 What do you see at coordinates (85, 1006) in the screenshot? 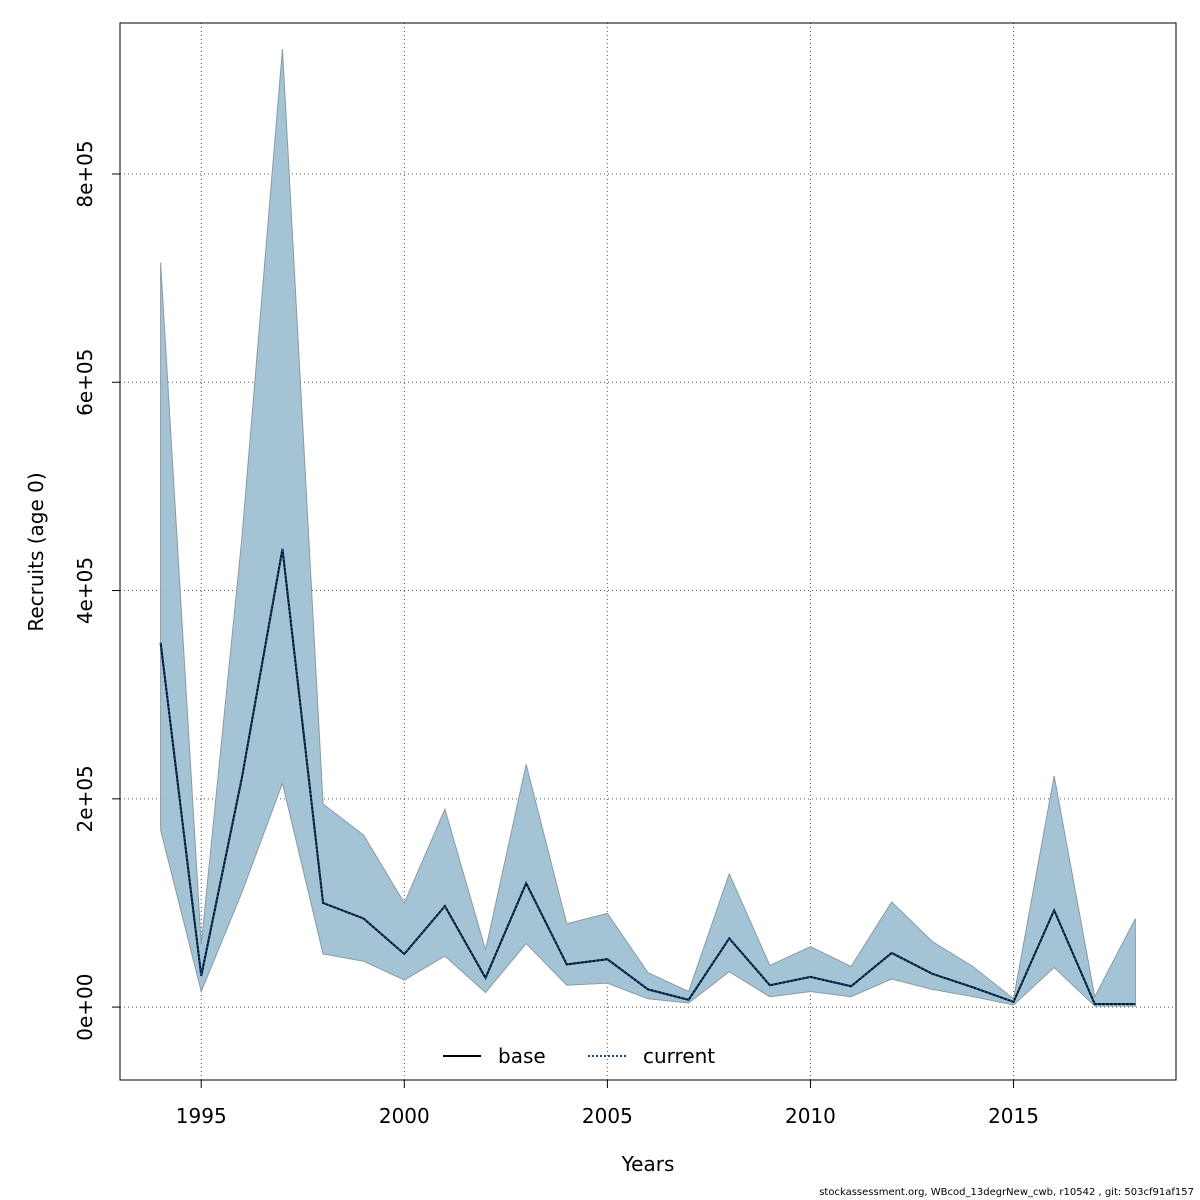
I see `y-tick-label-0: 0e+00` at bounding box center [85, 1006].